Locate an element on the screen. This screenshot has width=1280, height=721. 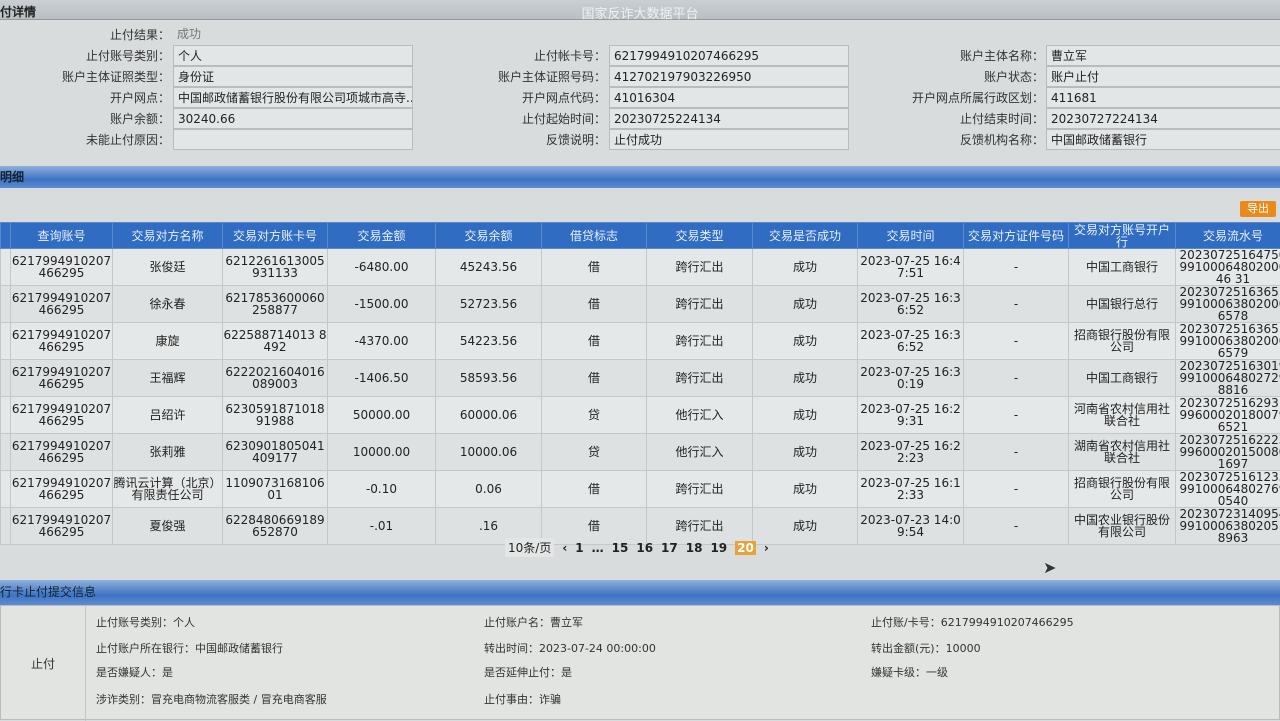
table-cell: 622588714013 8492 is located at coordinates (275, 341).